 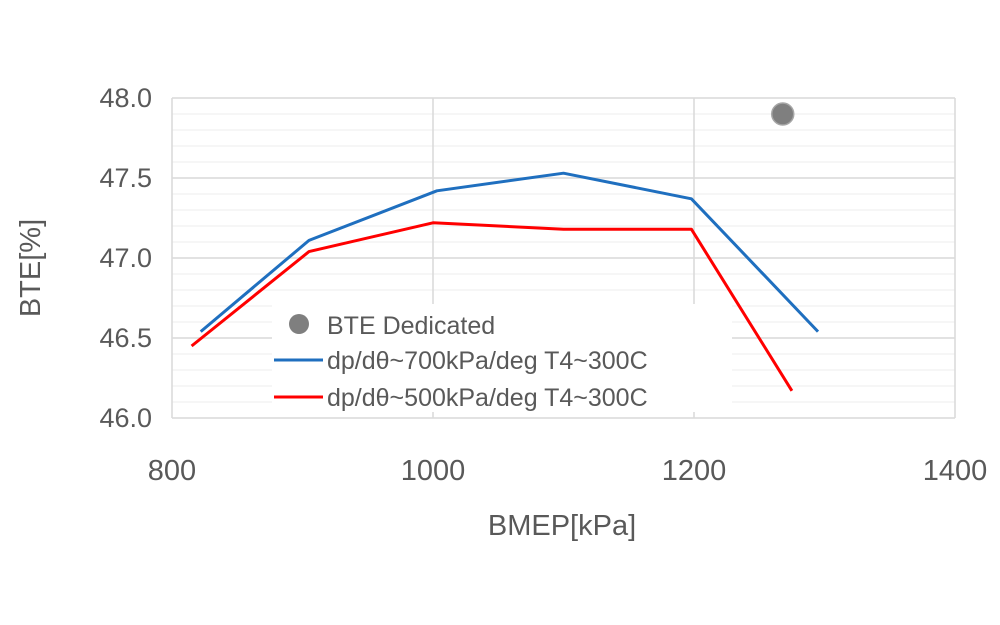 What do you see at coordinates (694, 471) in the screenshot?
I see `x-tick-label: 1200` at bounding box center [694, 471].